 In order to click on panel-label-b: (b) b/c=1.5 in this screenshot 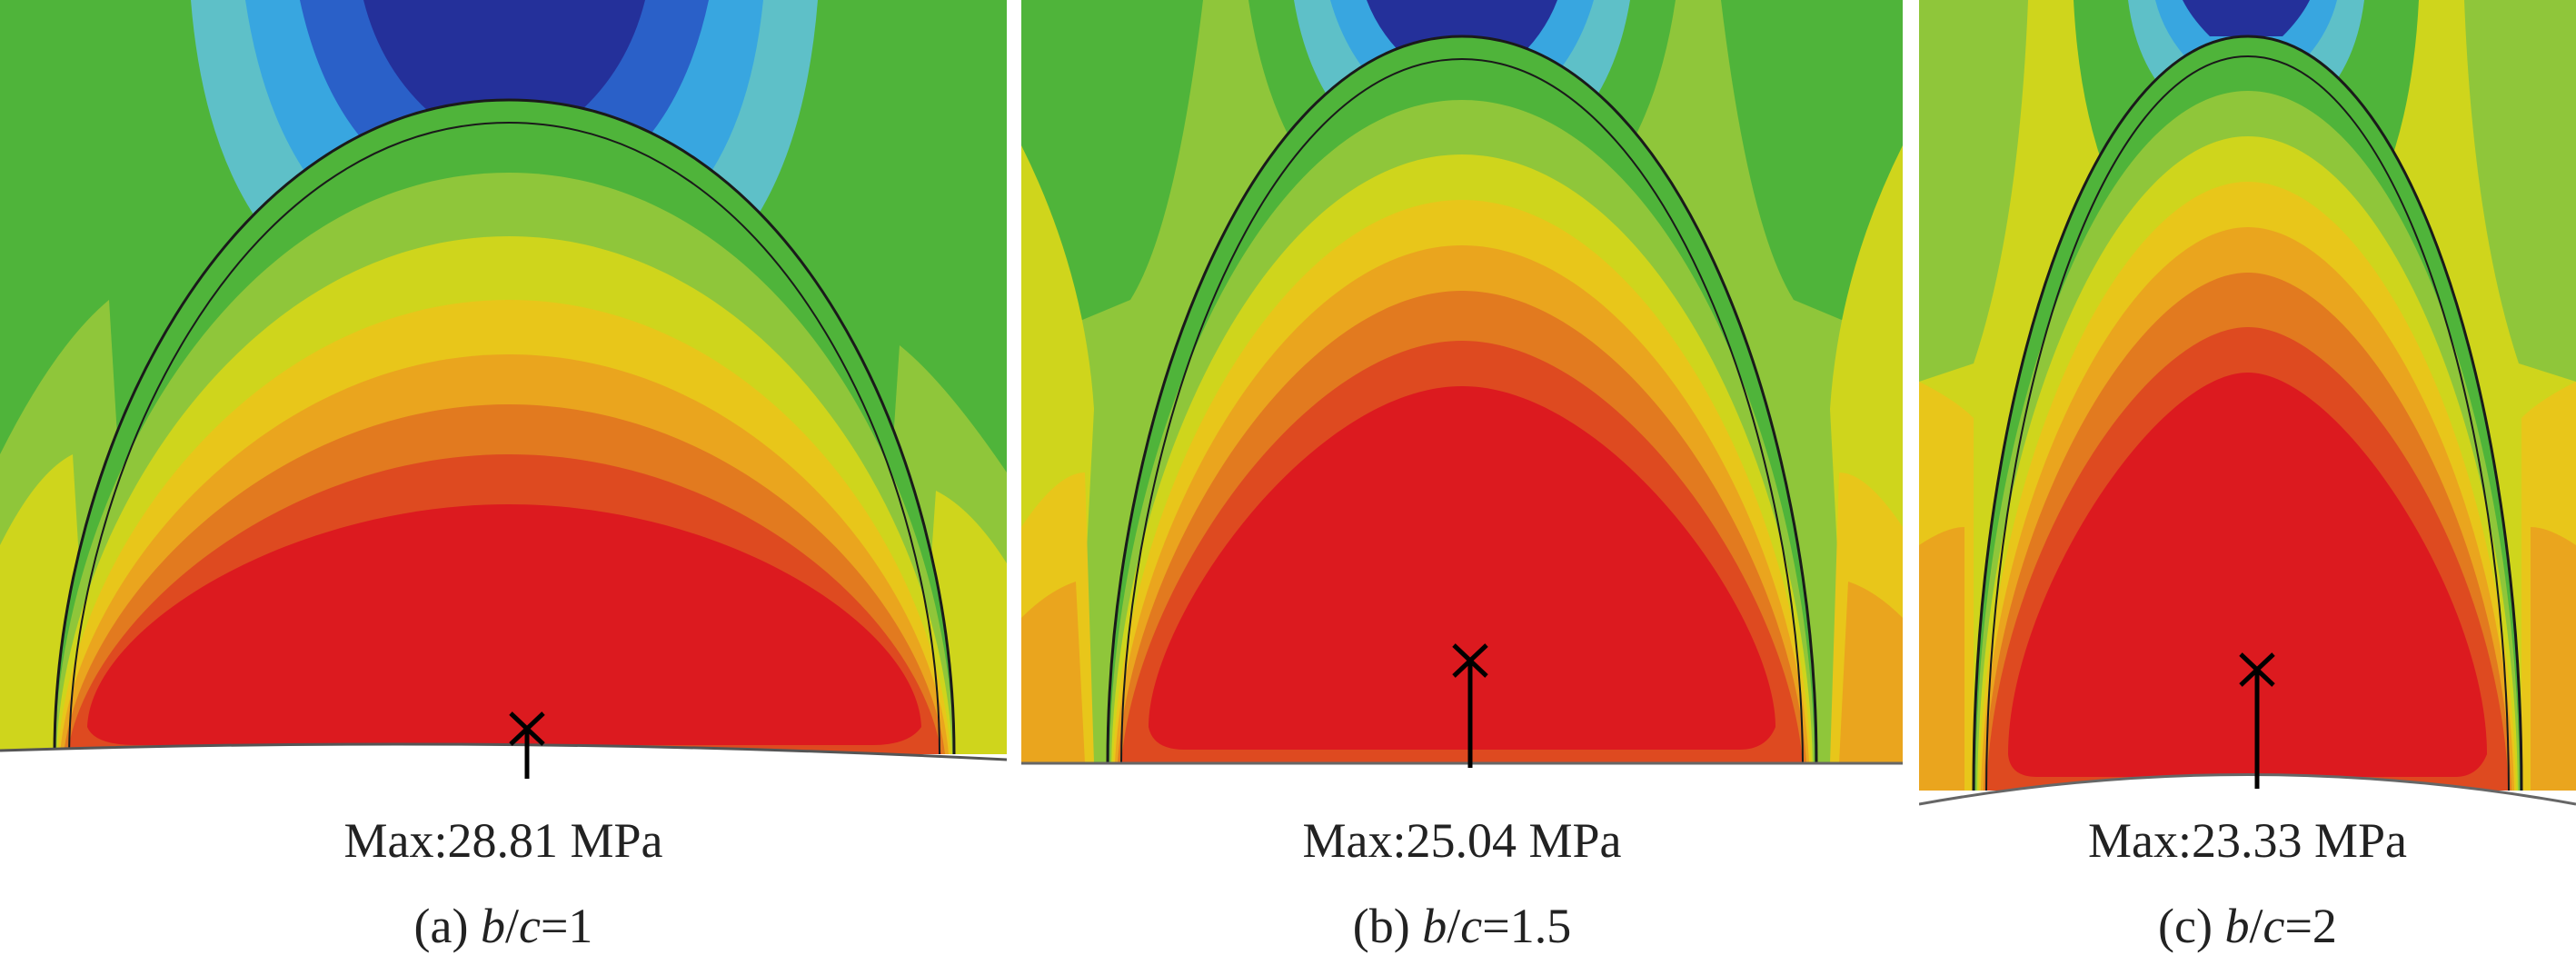, I will do `click(1462, 926)`.